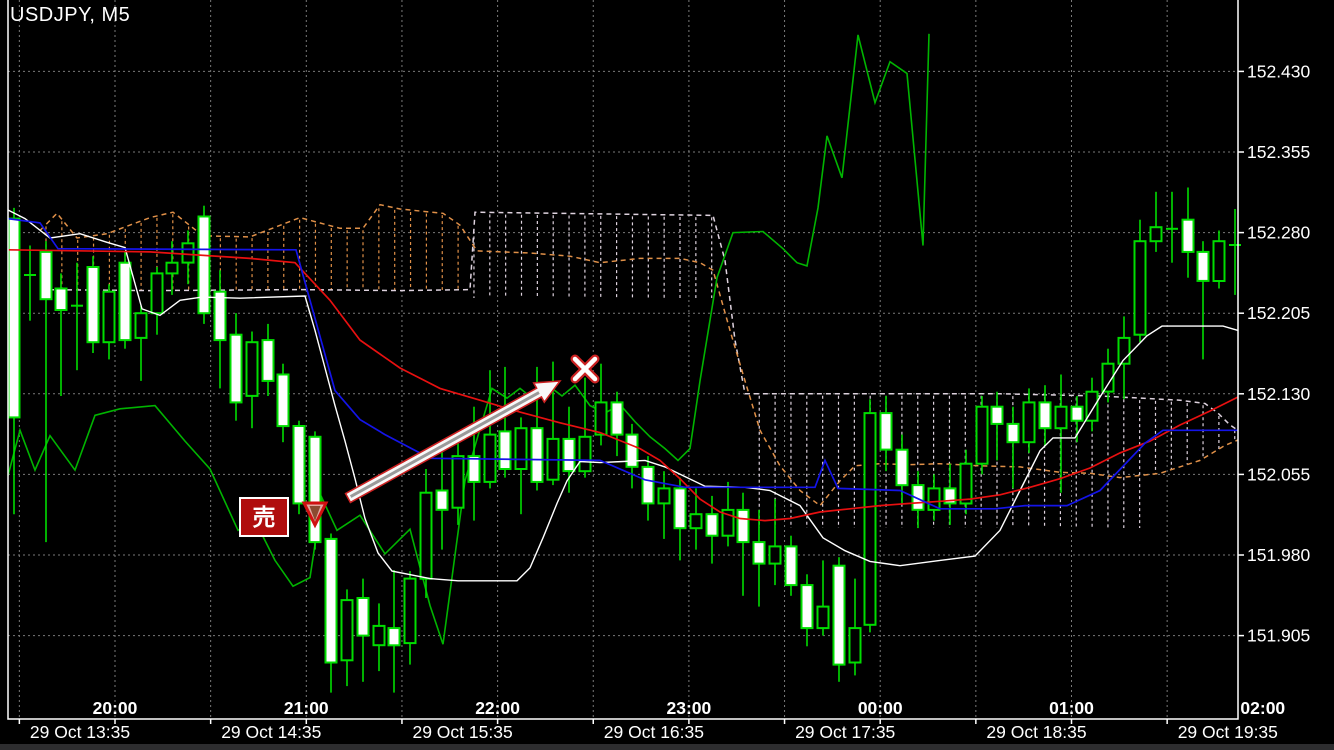  Describe the element at coordinates (306, 708) in the screenshot. I see `hour-tick-label: 21:00` at that location.